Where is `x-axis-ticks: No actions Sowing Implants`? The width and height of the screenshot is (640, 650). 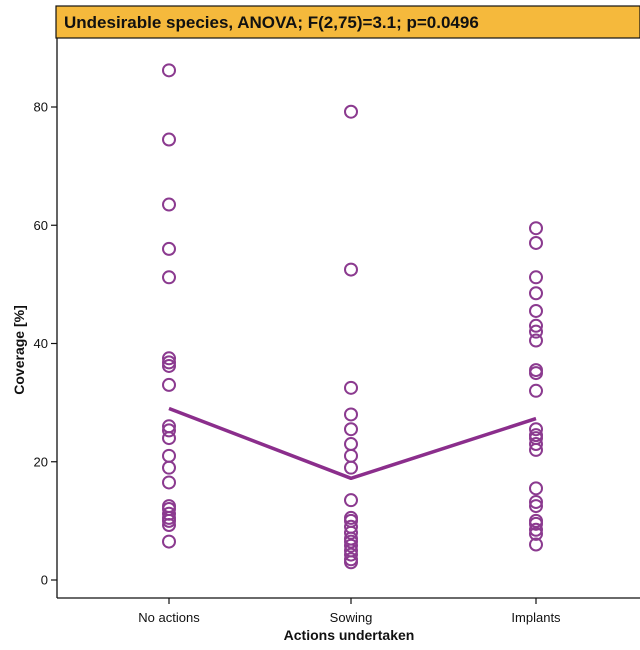 x-axis-ticks: No actions Sowing Implants is located at coordinates (349, 611).